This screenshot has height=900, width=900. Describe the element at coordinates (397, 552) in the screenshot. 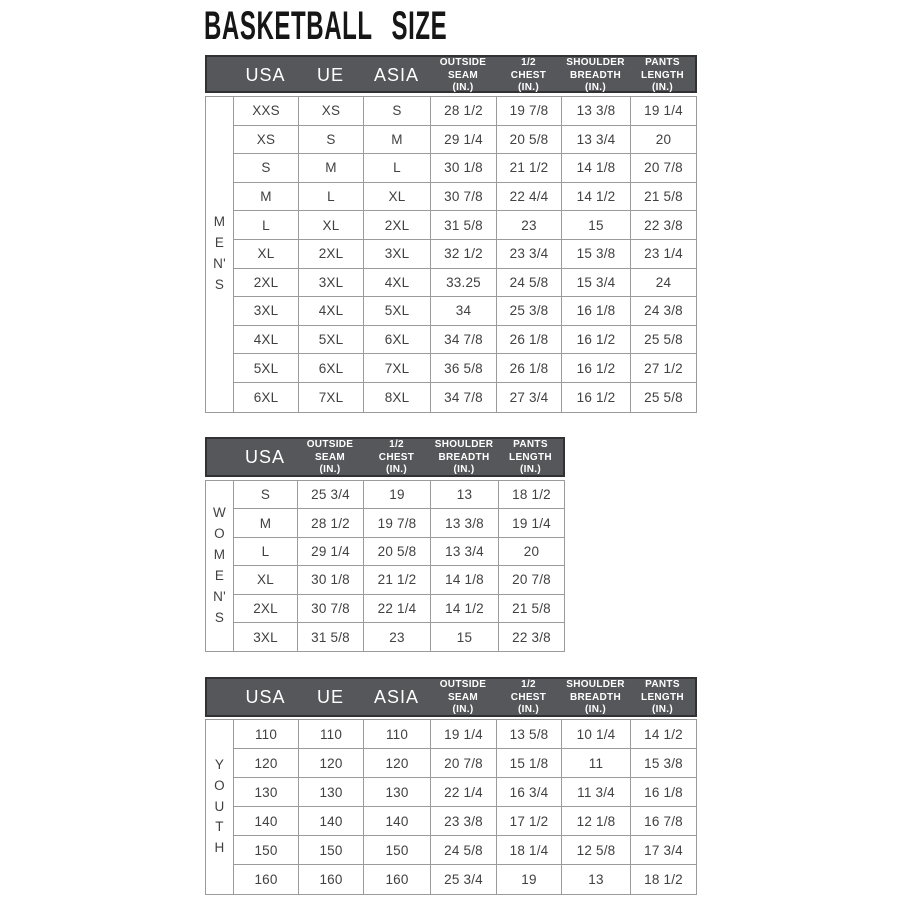

I see `table-cell: 20 5/8` at that location.